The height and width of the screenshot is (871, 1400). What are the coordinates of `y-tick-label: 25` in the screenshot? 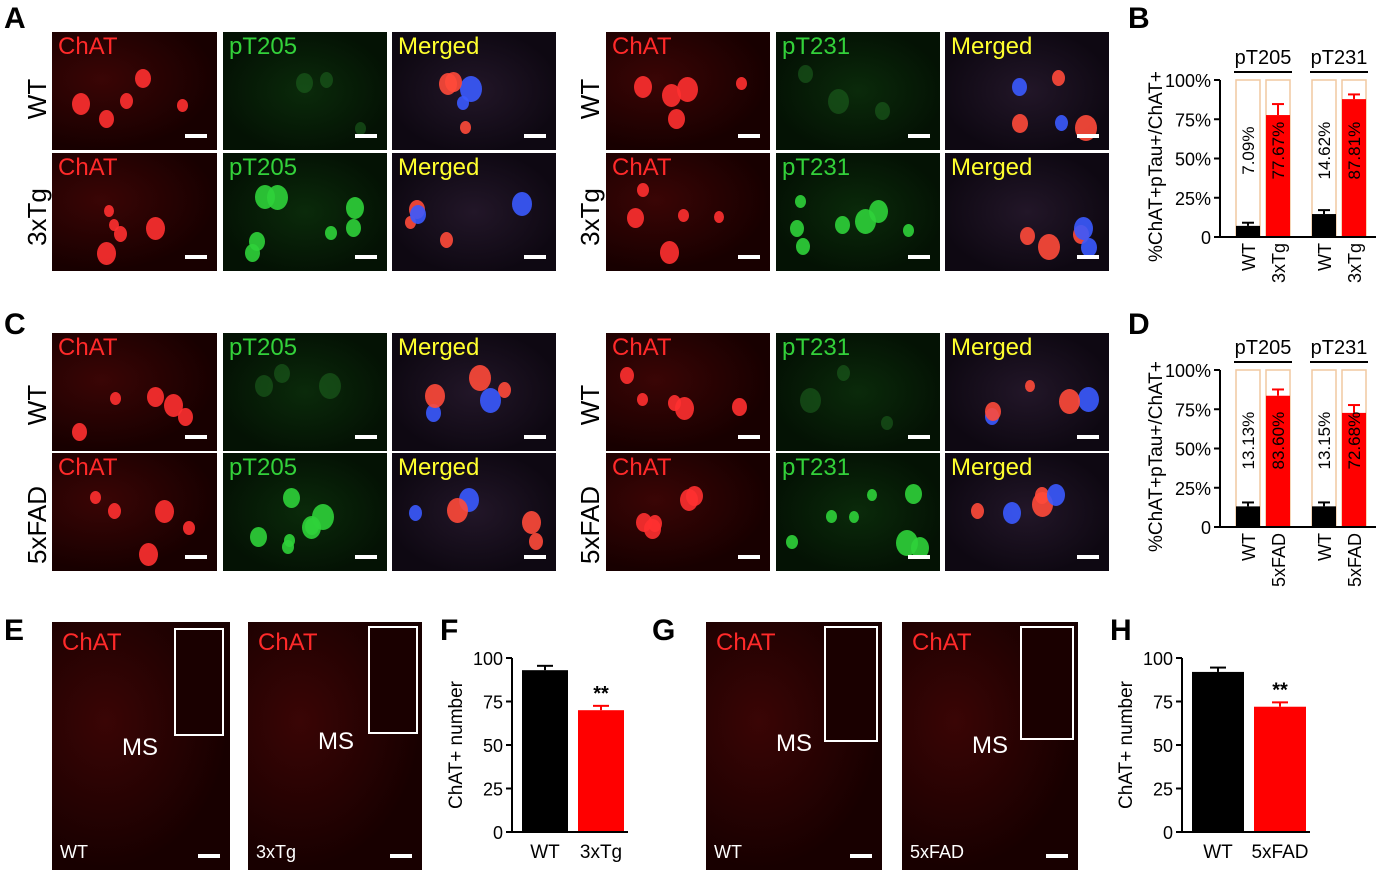 It's located at (493, 790).